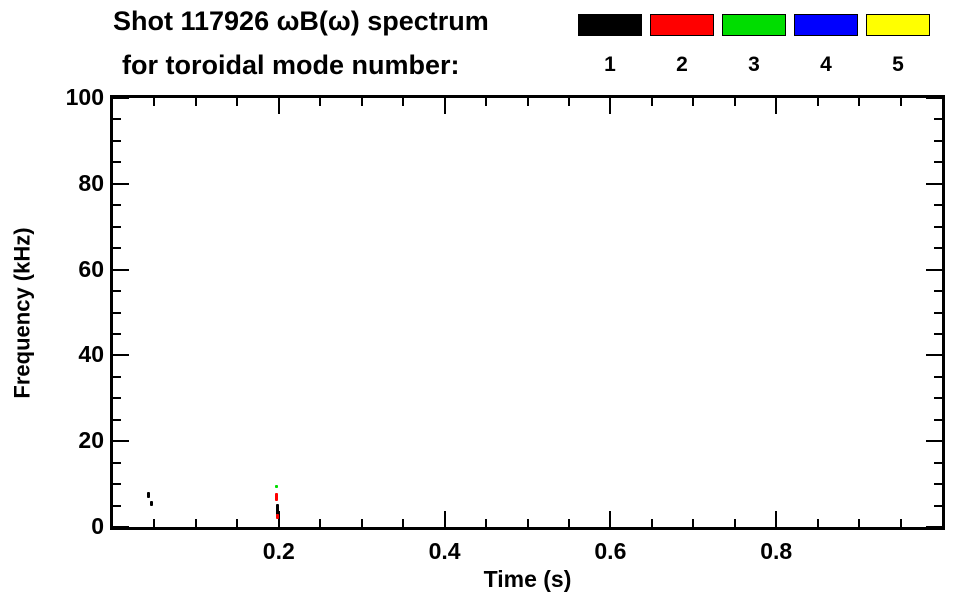 The image size is (963, 615). Describe the element at coordinates (682, 64) in the screenshot. I see `legend-mode-number: 2` at that location.